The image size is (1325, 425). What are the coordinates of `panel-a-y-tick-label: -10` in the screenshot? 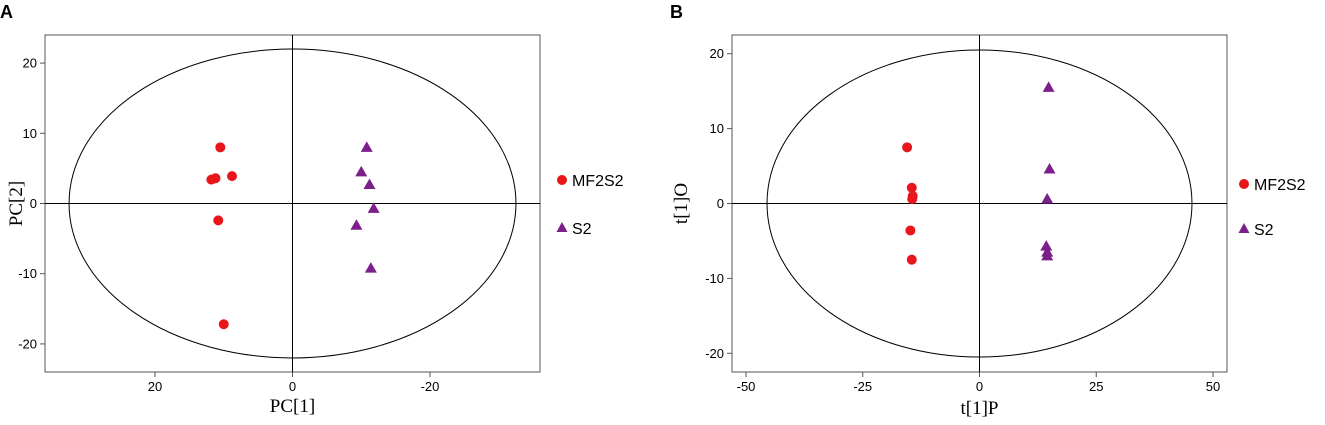 It's located at (27, 273).